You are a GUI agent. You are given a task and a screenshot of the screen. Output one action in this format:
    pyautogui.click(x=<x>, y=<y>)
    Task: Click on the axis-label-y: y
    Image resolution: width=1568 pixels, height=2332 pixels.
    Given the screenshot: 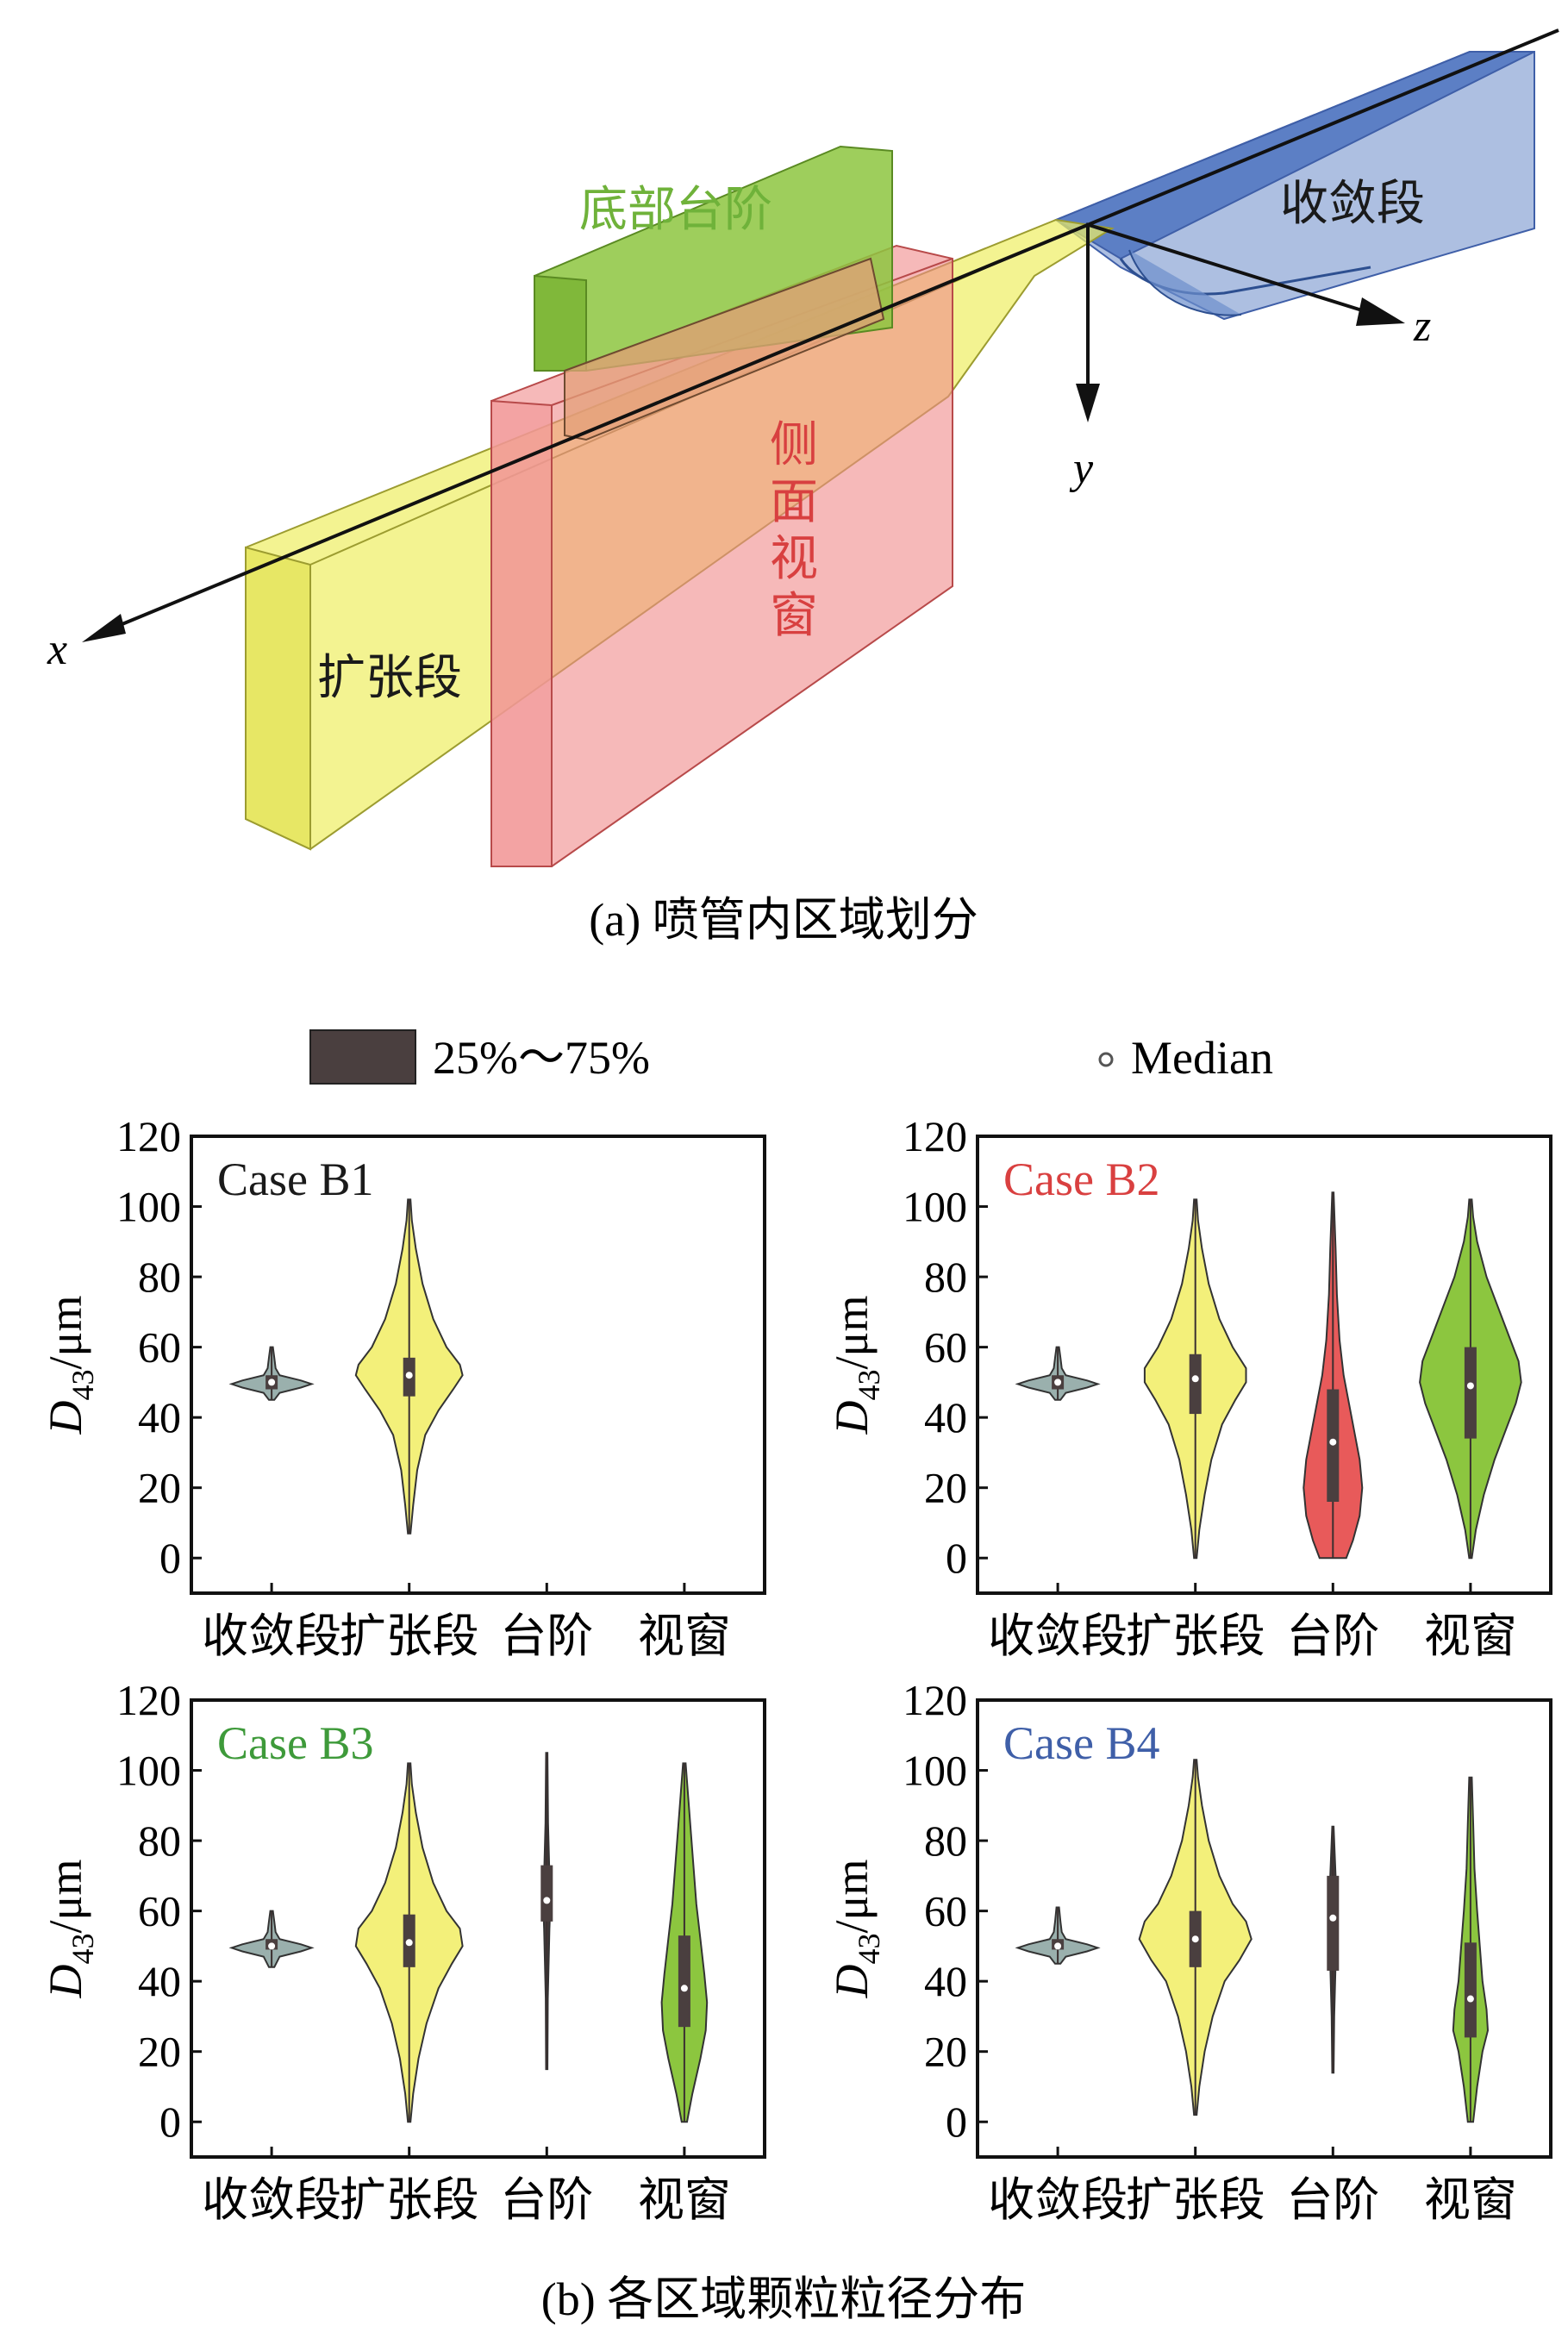 What is the action you would take?
    pyautogui.click(x=1081, y=468)
    